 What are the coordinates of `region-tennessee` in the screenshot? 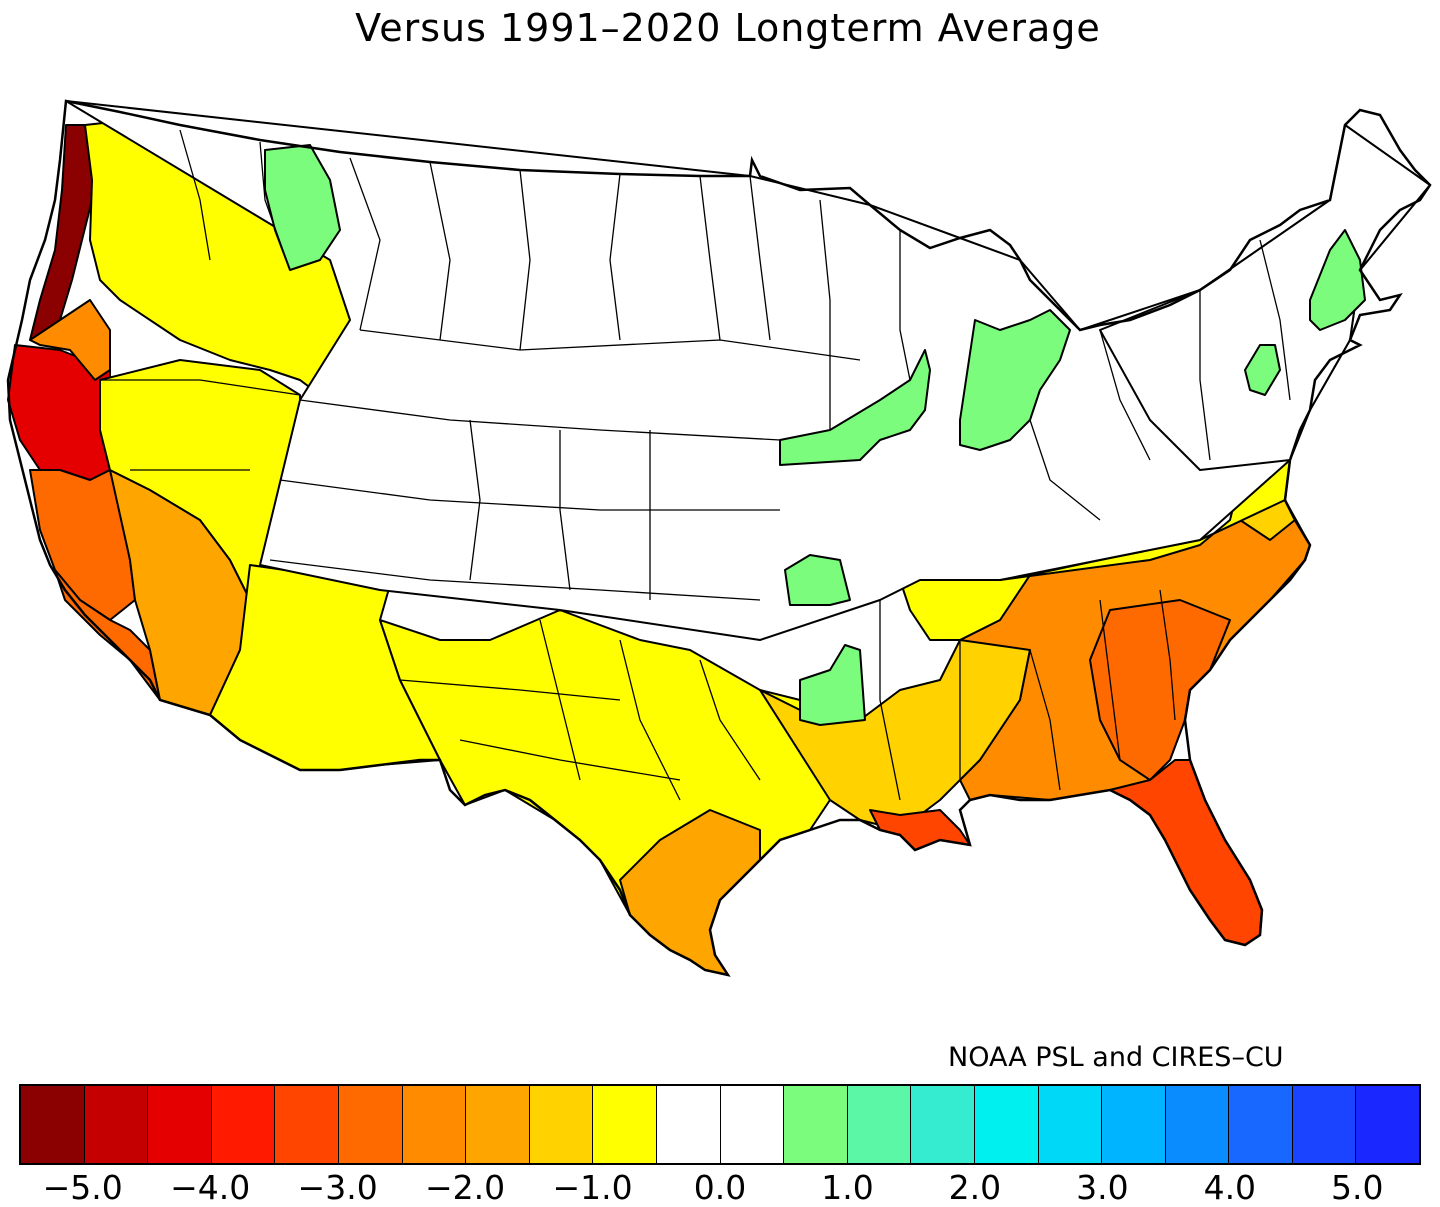 It's located at (1095, 550).